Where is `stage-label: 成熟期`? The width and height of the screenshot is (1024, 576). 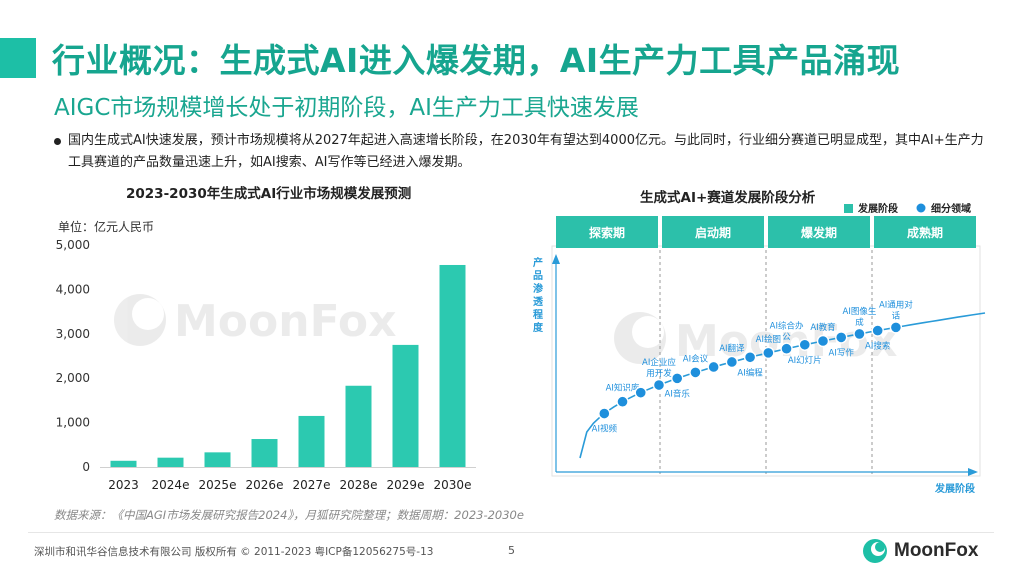
stage-label: 成熟期 is located at coordinates (925, 232).